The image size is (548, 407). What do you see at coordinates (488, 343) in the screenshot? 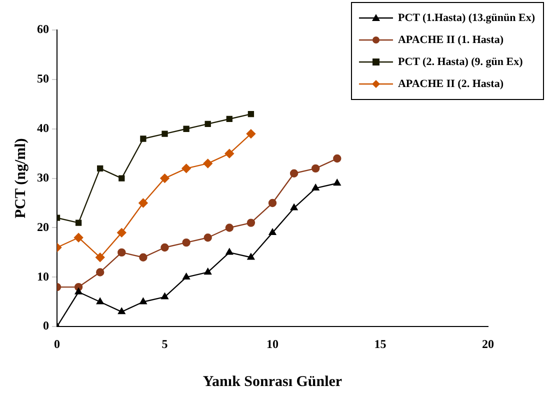
I see `x-tick-label: 20` at bounding box center [488, 343].